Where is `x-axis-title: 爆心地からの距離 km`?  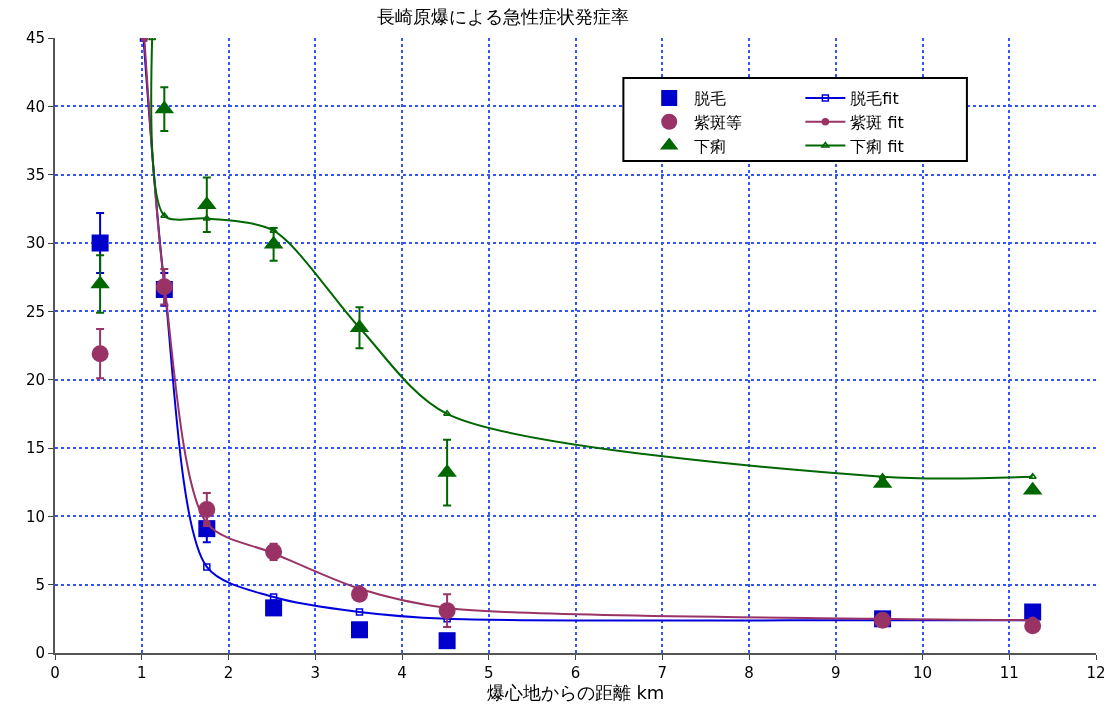 x-axis-title: 爆心地からの距離 km is located at coordinates (575, 692).